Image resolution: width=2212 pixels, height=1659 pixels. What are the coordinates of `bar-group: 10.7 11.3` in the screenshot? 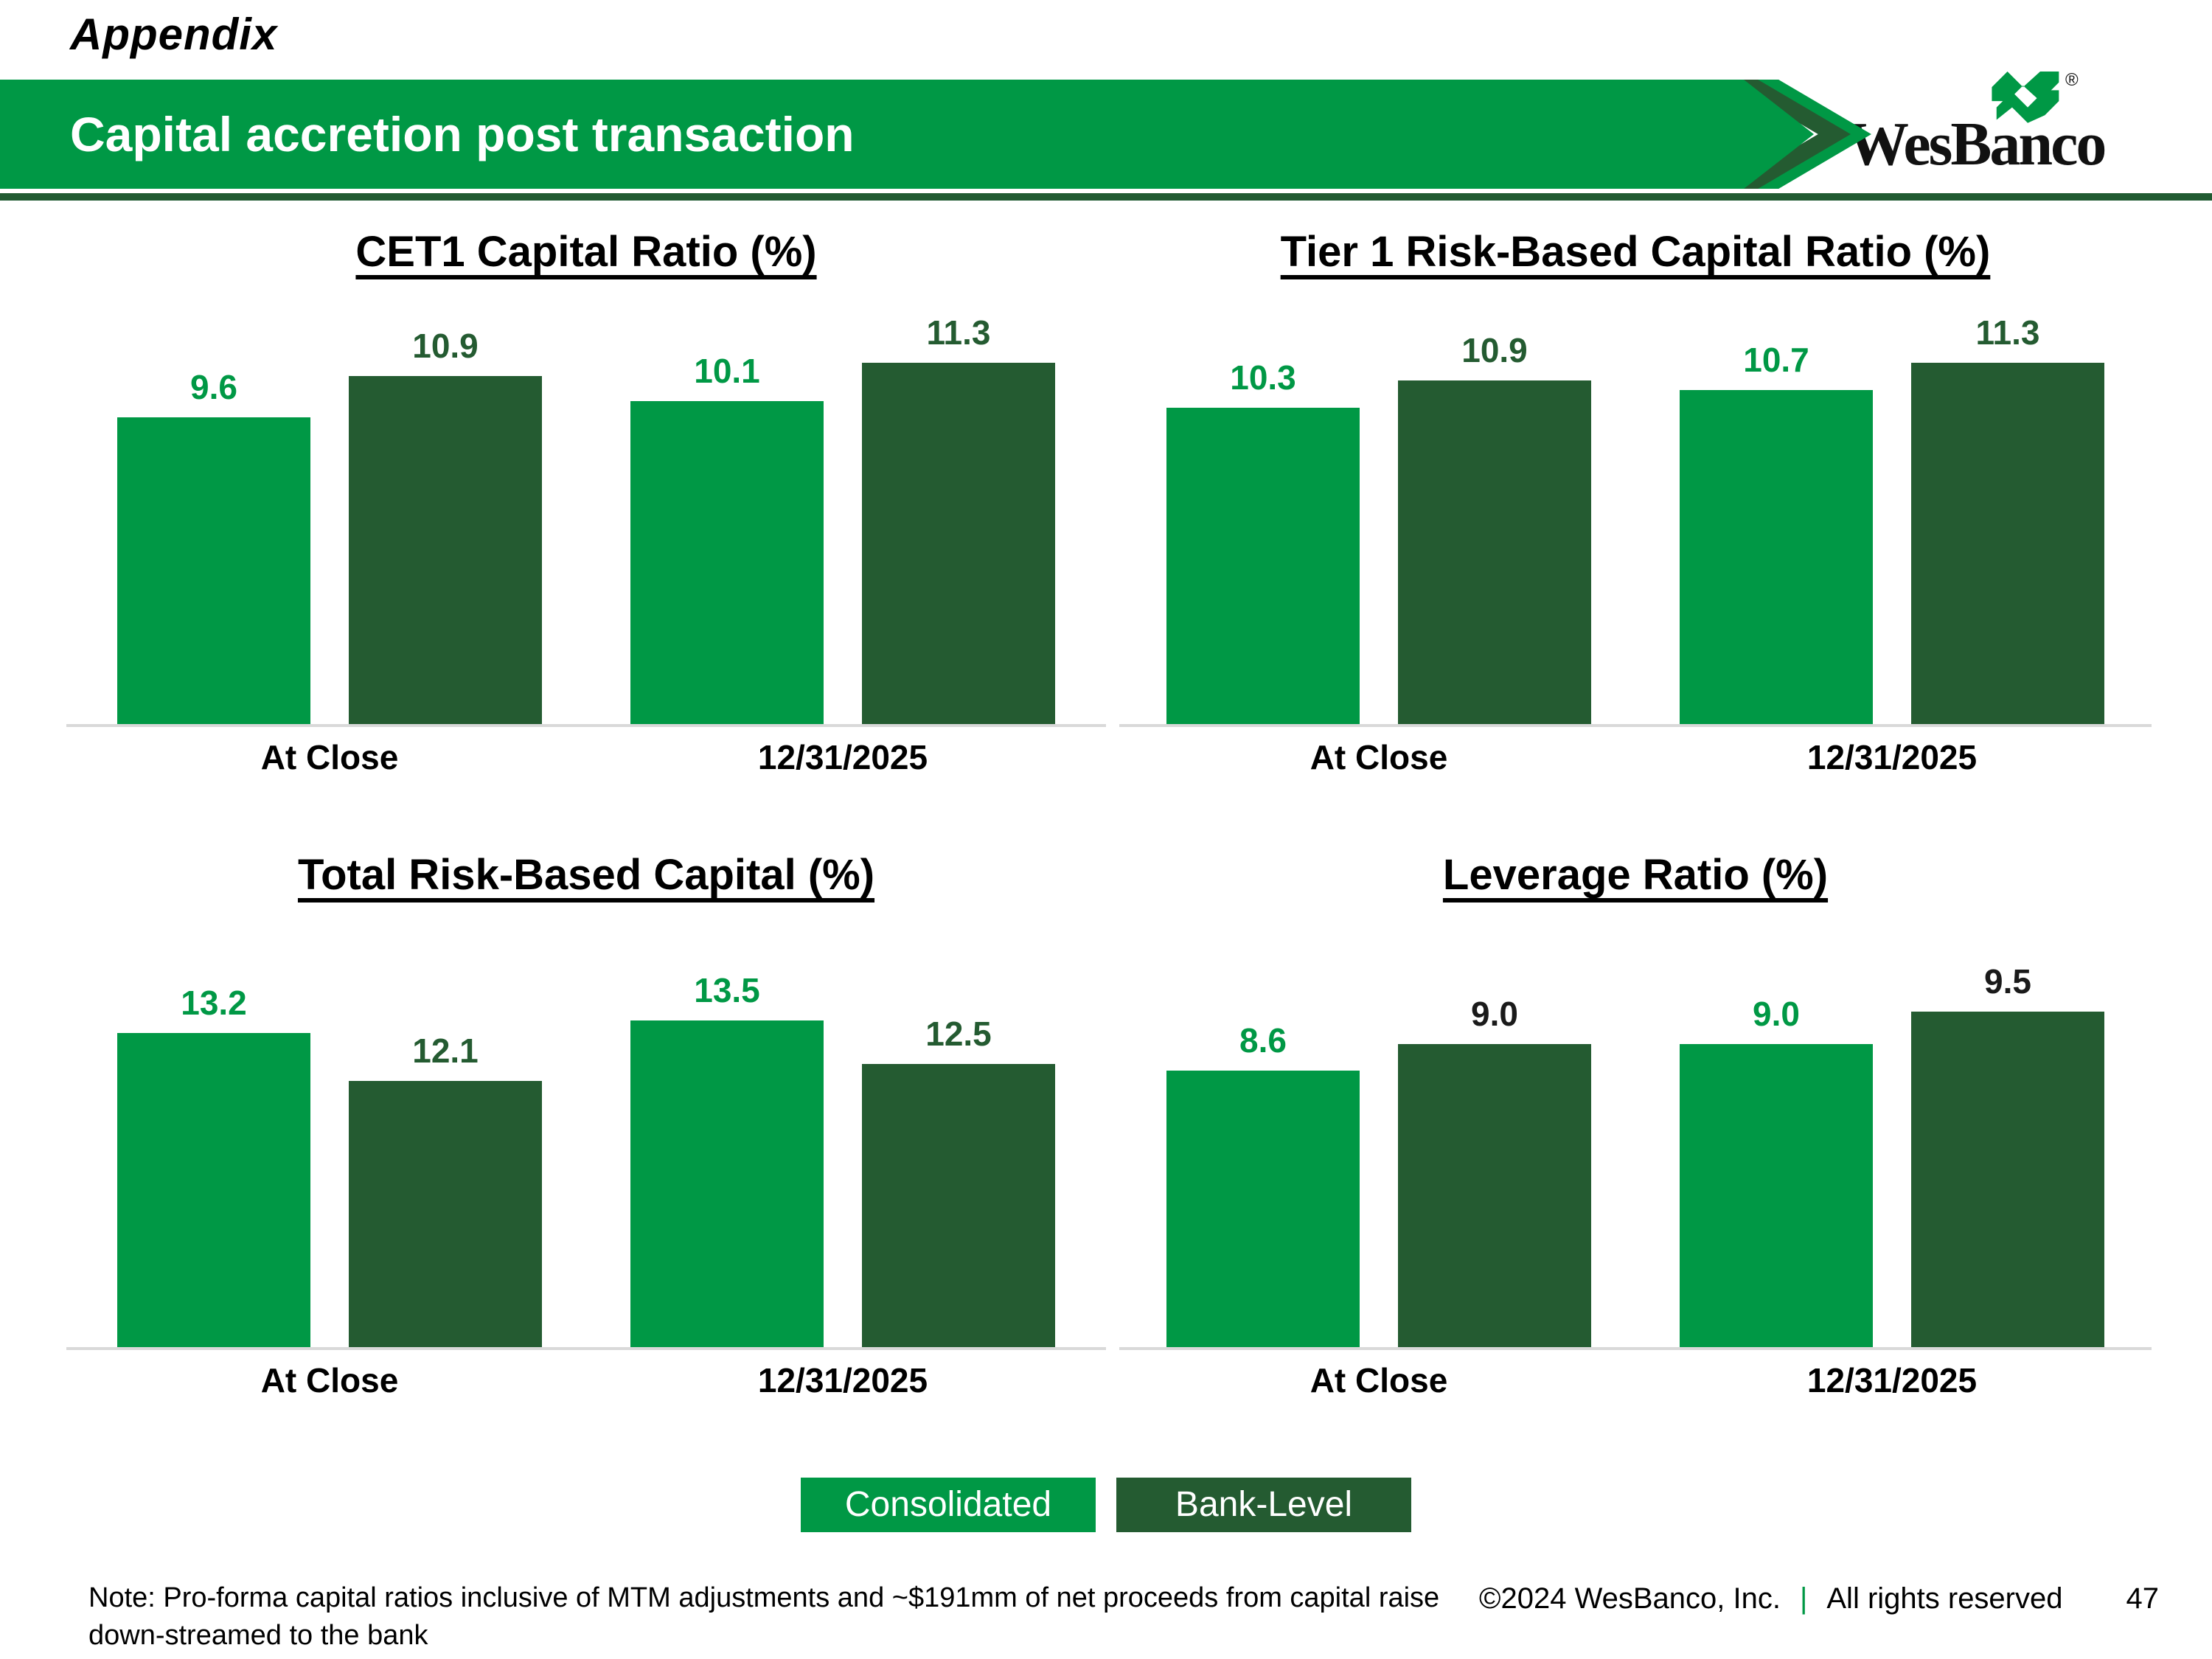 It's located at (1892, 518).